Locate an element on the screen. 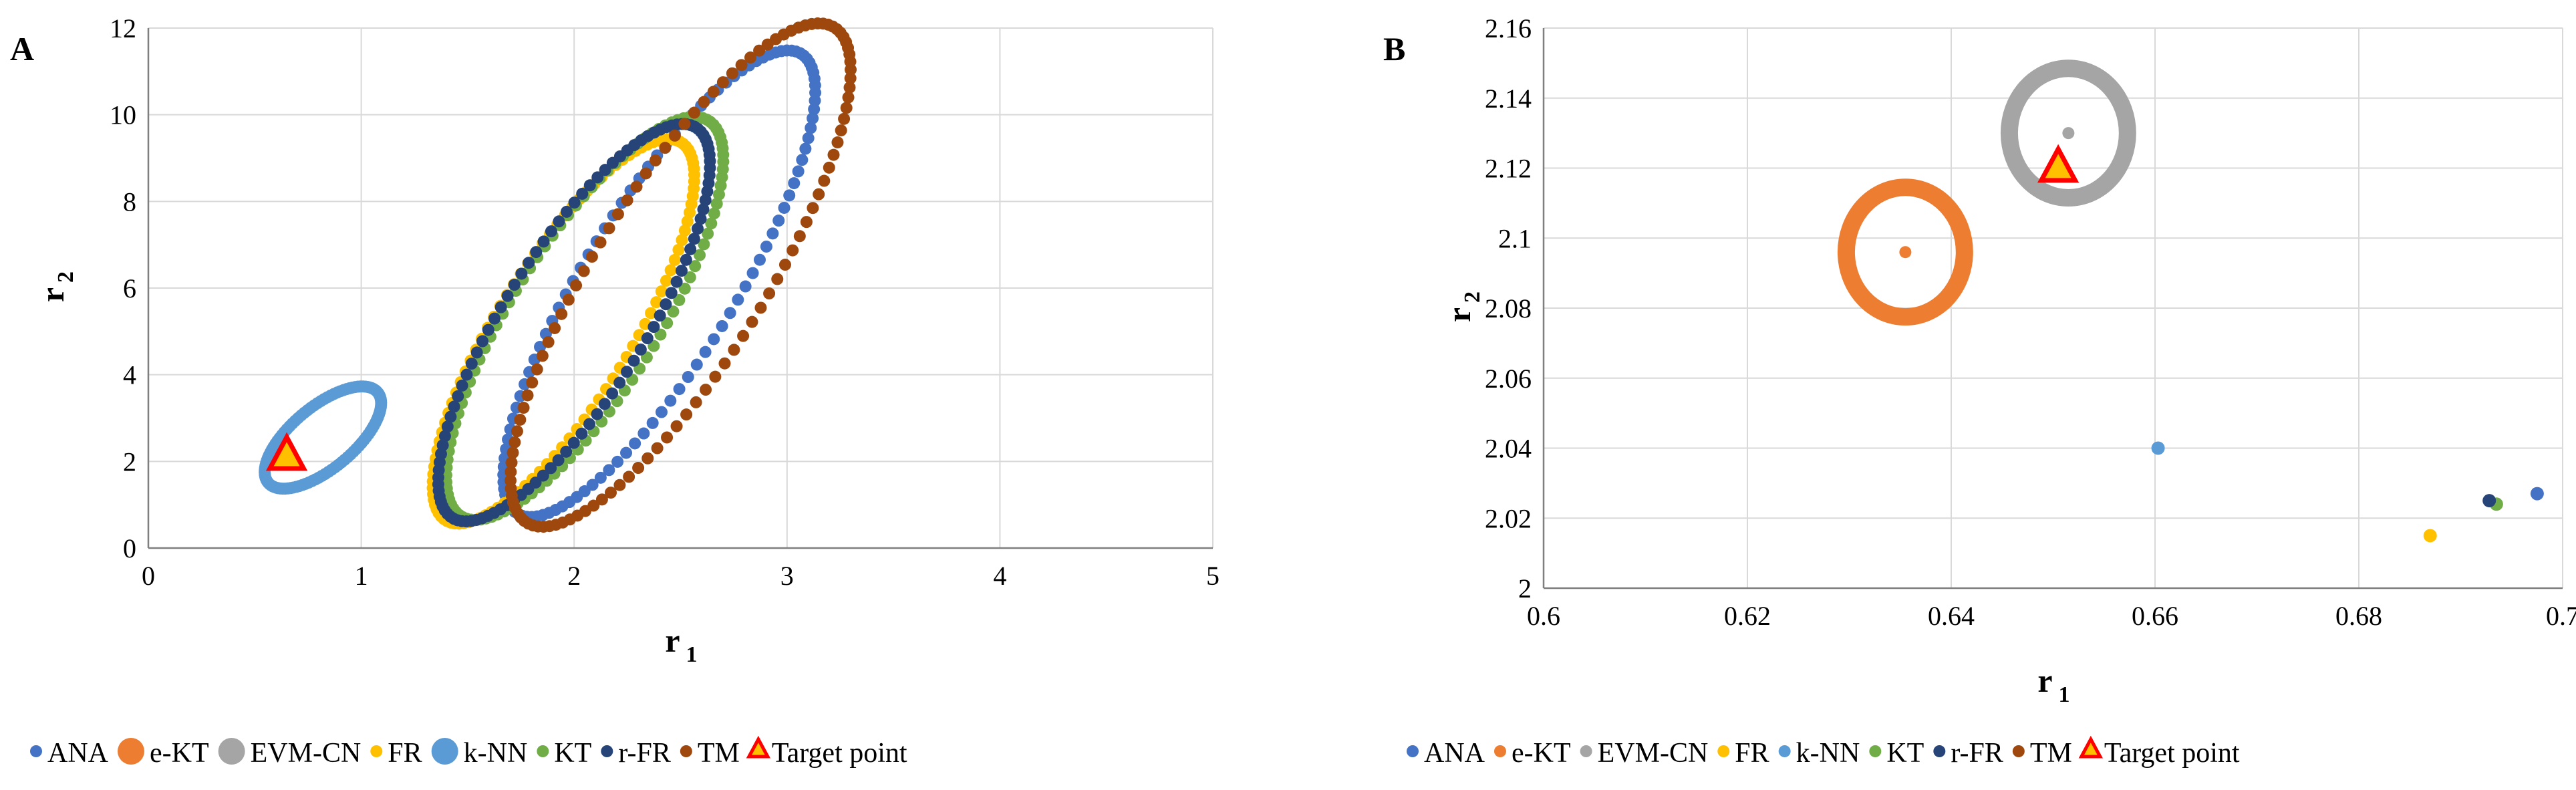  x-tick-label: 3 is located at coordinates (787, 576).